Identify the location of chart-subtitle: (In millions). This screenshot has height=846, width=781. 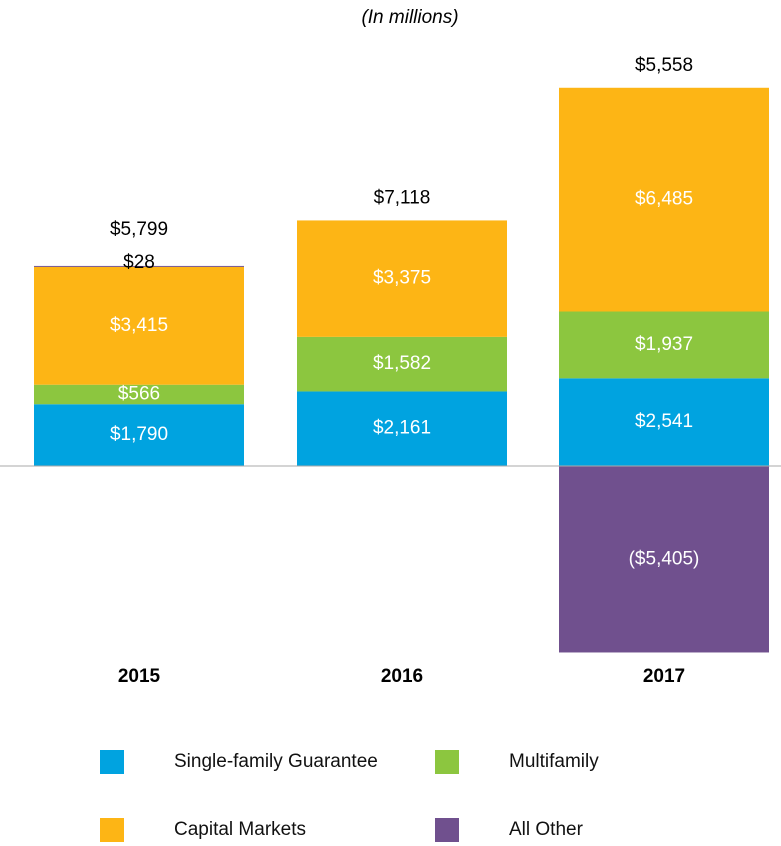
(409, 17).